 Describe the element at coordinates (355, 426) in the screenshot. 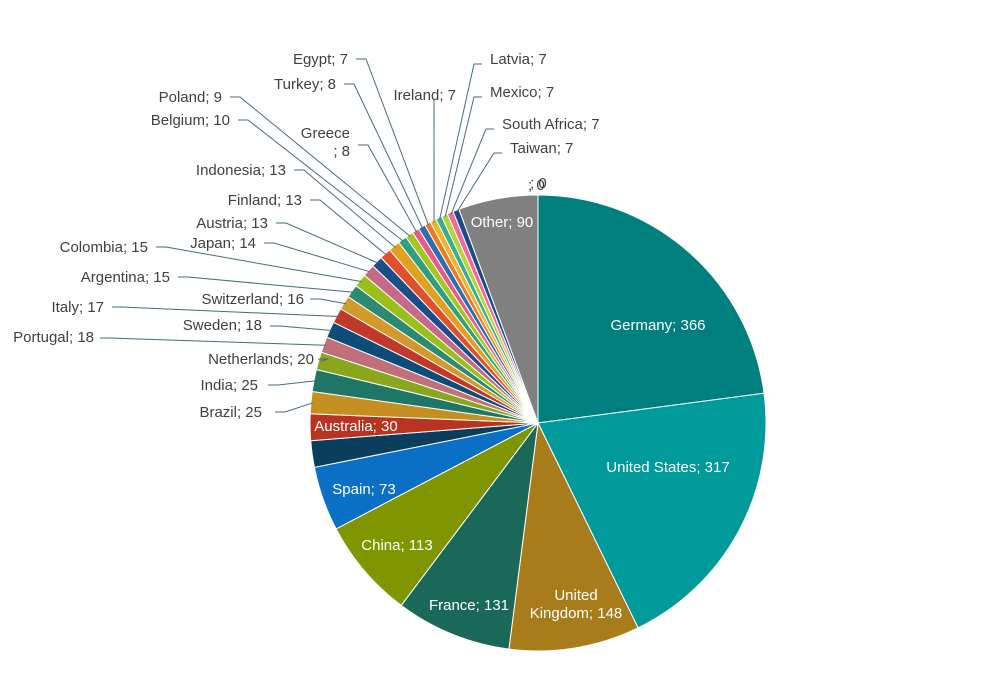

I see `slice-label: Australia; 30` at that location.